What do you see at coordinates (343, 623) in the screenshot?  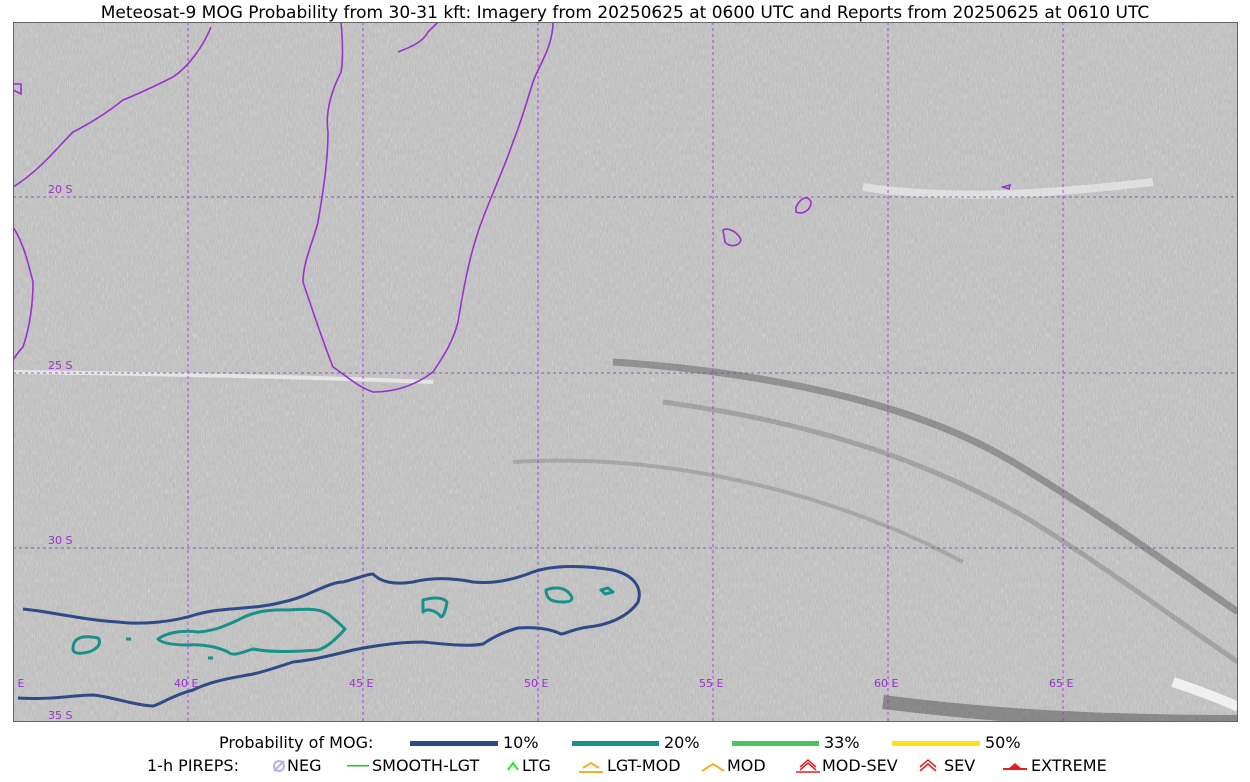 I see `mog-20pct-contours` at bounding box center [343, 623].